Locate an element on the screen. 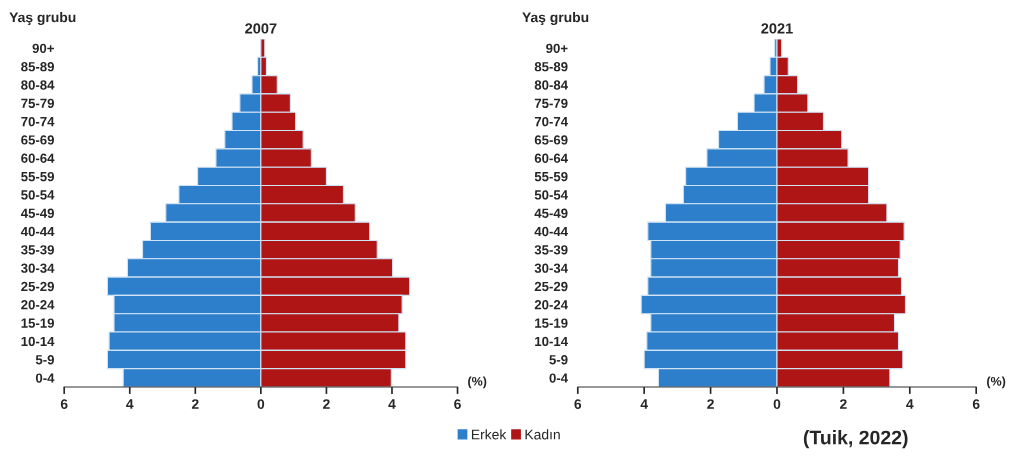 Image resolution: width=1019 pixels, height=464 pixels. chart-title: 2007 is located at coordinates (261, 28).